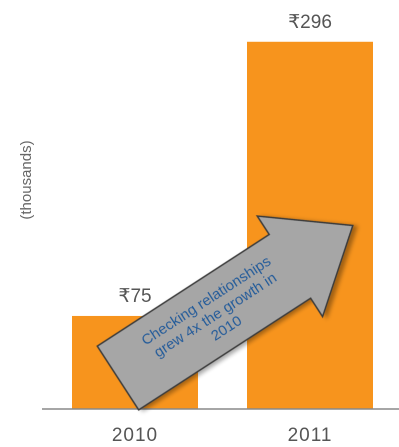  I want to click on tick-labels-group: 2010 2011, so click(222, 435).